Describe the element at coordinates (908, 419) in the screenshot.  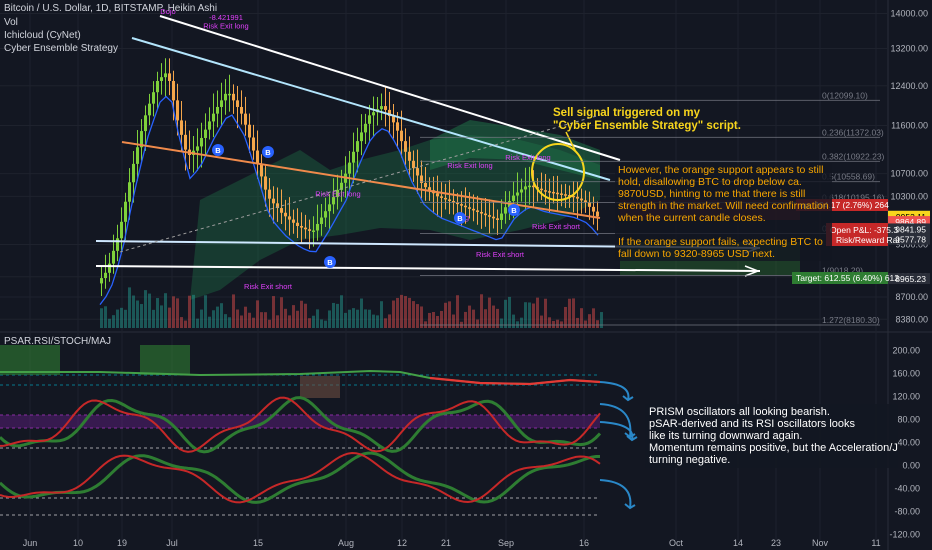
I see `osc-tick-label: 80.00` at that location.